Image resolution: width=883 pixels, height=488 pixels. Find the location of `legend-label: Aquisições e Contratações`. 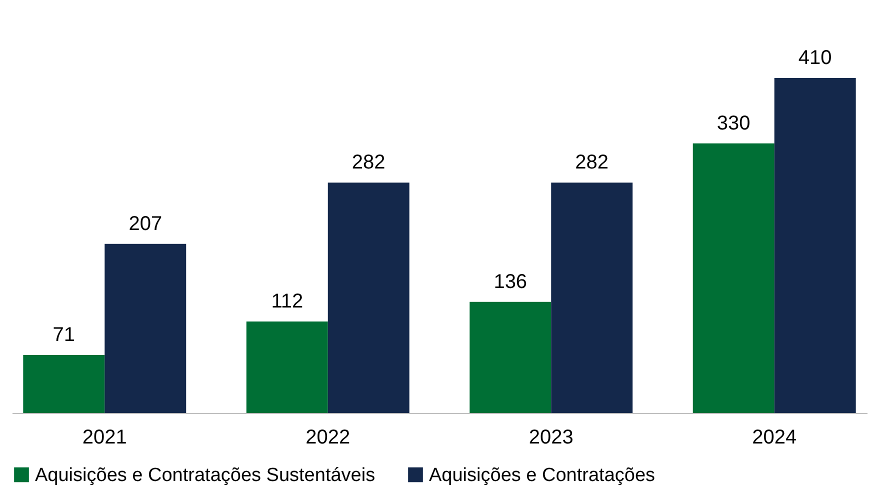

legend-label: Aquisições e Contratações is located at coordinates (542, 475).